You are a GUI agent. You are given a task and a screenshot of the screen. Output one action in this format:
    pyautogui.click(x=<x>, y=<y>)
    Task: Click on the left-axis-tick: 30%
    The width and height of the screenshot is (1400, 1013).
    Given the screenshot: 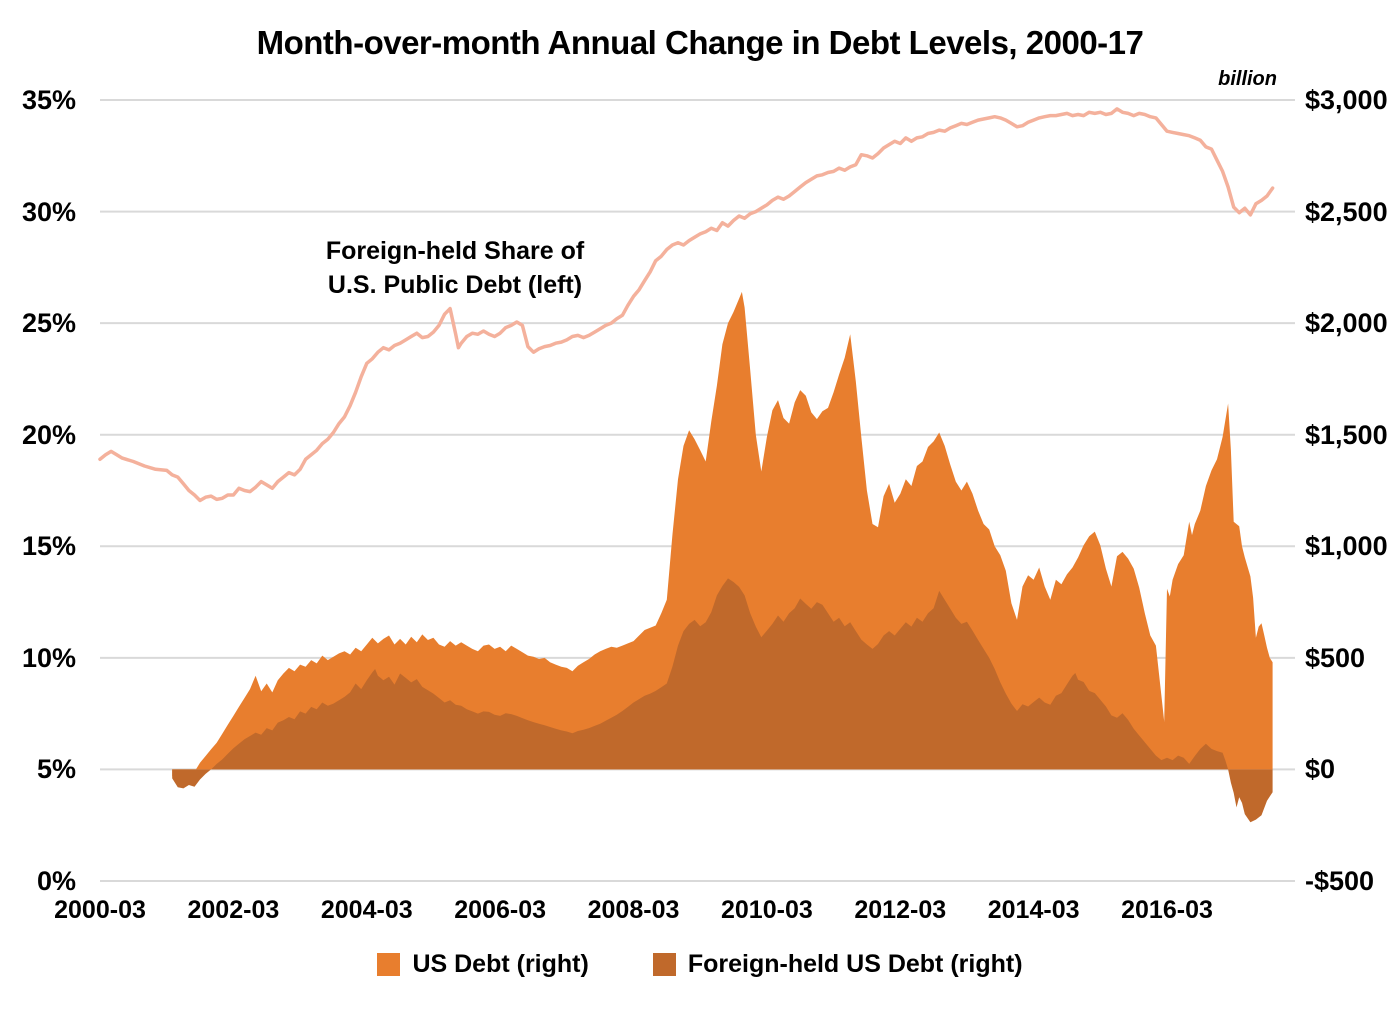 What is the action you would take?
    pyautogui.click(x=48, y=211)
    